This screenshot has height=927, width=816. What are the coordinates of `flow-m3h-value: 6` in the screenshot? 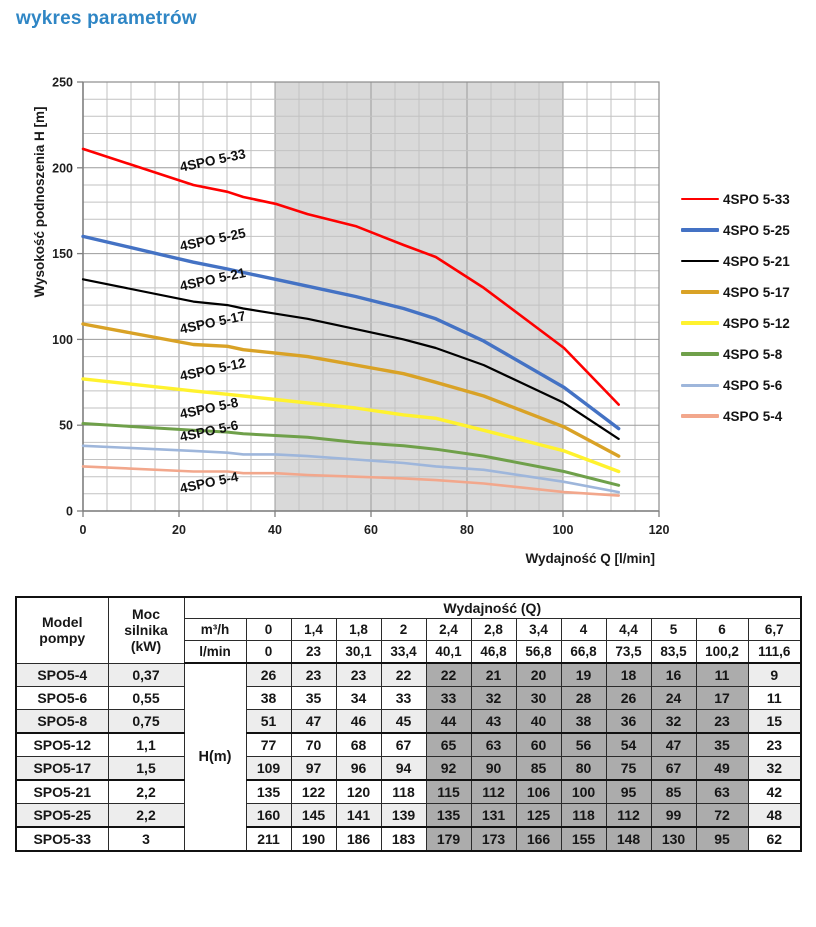 It's located at (722, 629).